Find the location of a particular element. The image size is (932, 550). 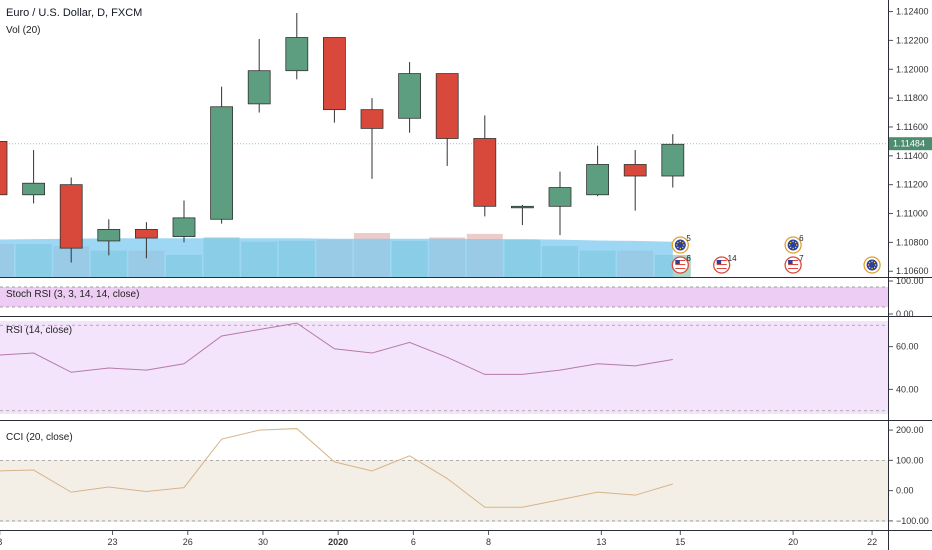

us-event-icon: 6 is located at coordinates (681, 264).